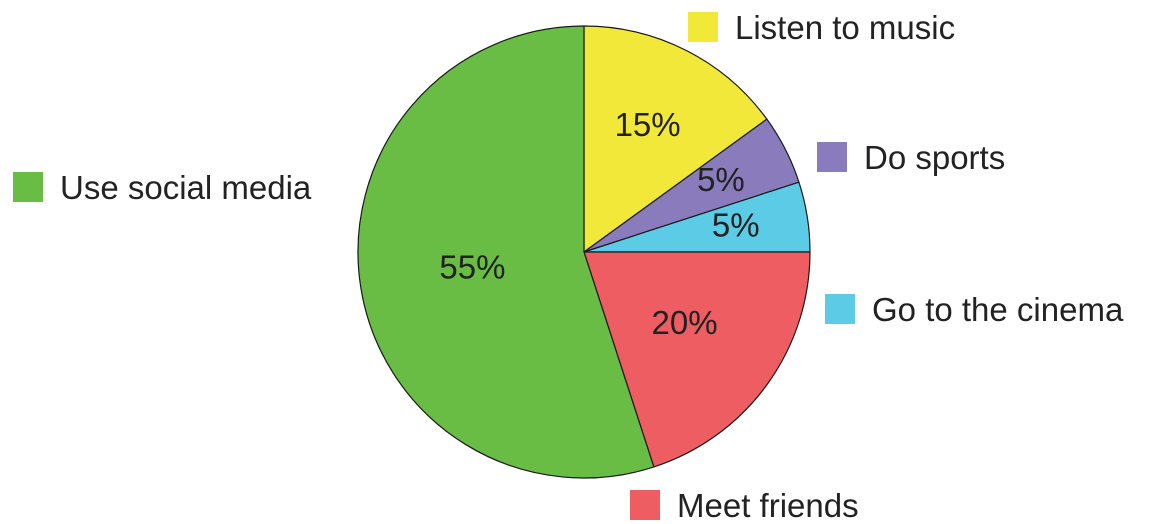 The width and height of the screenshot is (1155, 524). I want to click on slice-value-label-listen-to-music: 15%, so click(648, 124).